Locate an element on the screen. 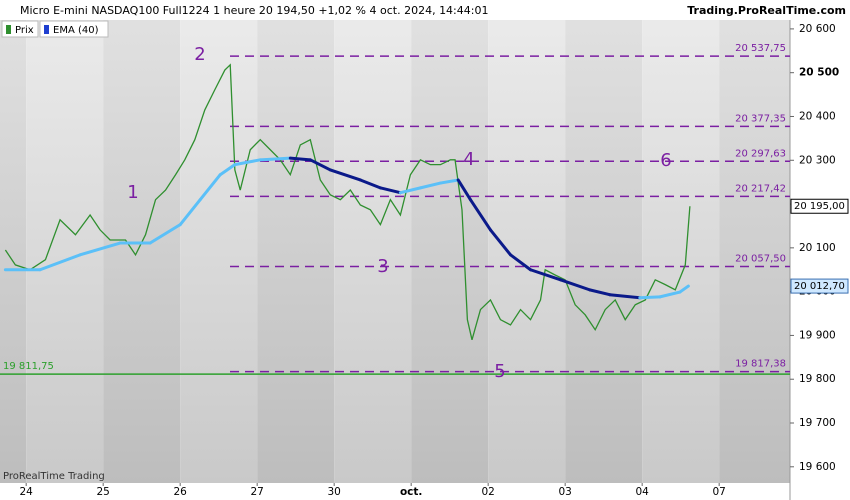  header-bar is located at coordinates (425, 10).